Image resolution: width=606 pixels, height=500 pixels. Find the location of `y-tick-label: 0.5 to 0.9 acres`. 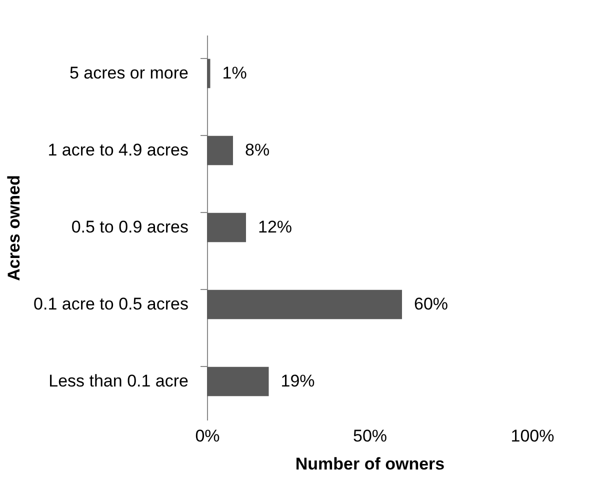

y-tick-label: 0.5 to 0.9 acres is located at coordinates (129, 227).